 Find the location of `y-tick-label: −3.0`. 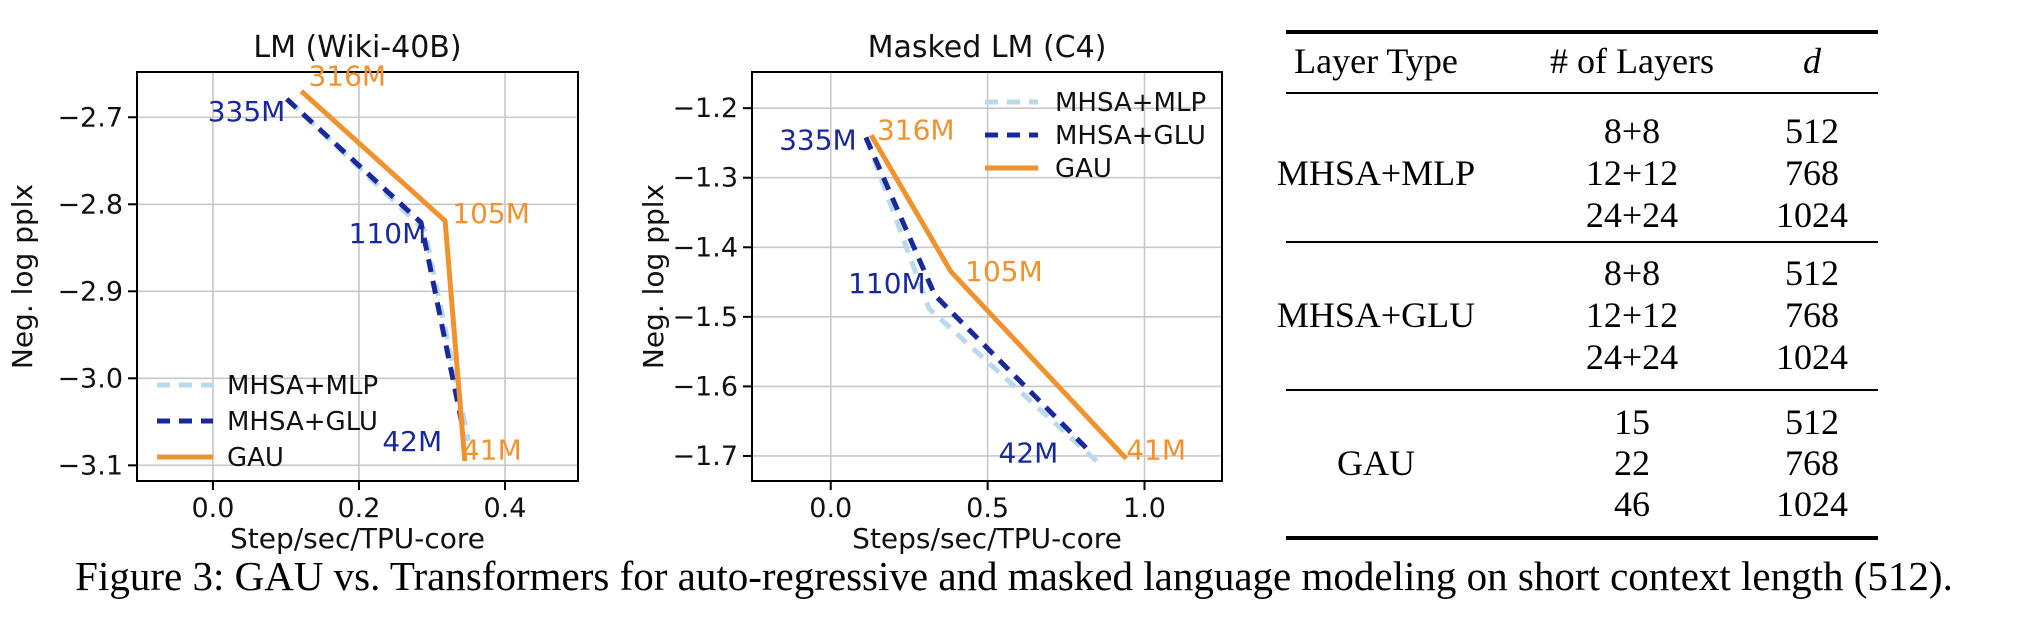

y-tick-label: −3.0 is located at coordinates (90, 378).